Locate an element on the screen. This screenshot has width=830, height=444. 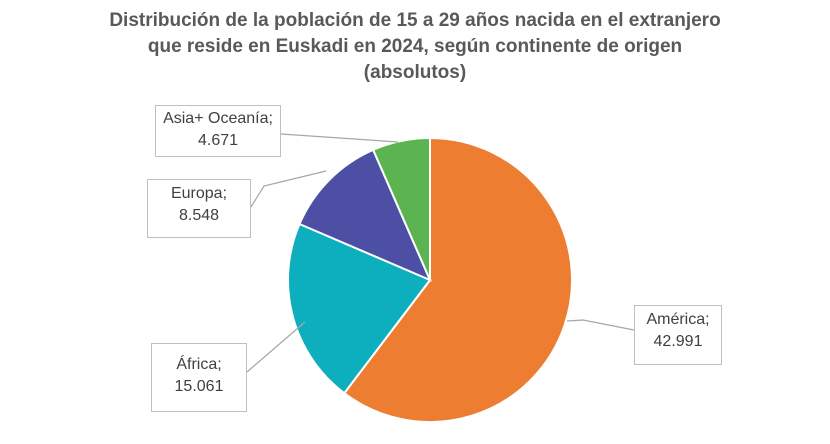
leader-line-america is located at coordinates (600, 325).